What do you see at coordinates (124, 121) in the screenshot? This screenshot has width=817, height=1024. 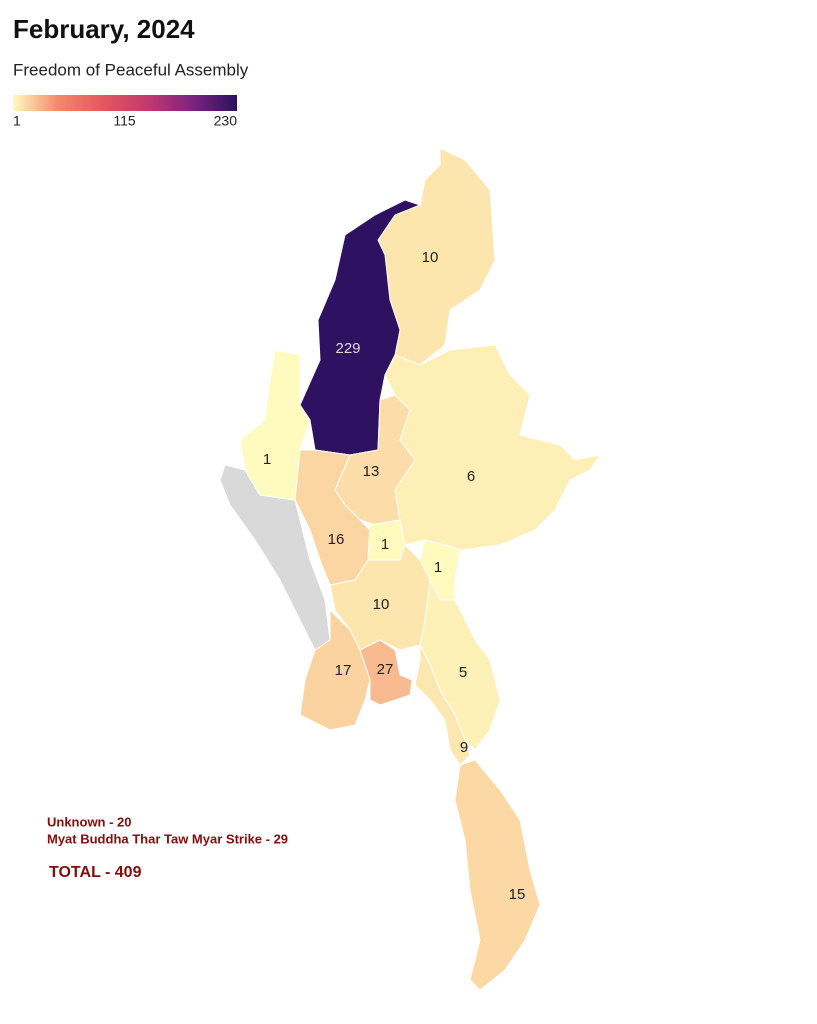 I see `legend-tick-label: 115` at bounding box center [124, 121].